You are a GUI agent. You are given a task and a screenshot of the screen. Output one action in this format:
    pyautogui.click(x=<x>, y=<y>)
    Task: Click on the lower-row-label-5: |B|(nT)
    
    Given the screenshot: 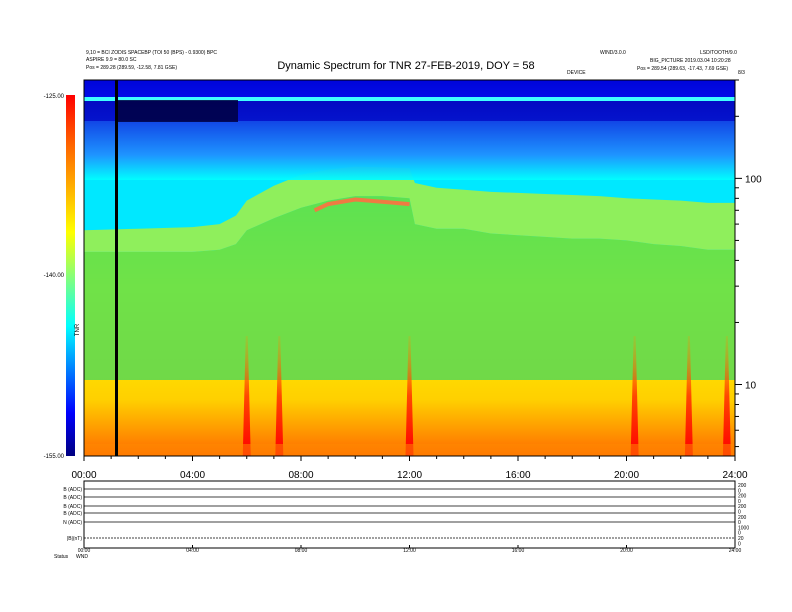 What is the action you would take?
    pyautogui.click(x=74, y=539)
    